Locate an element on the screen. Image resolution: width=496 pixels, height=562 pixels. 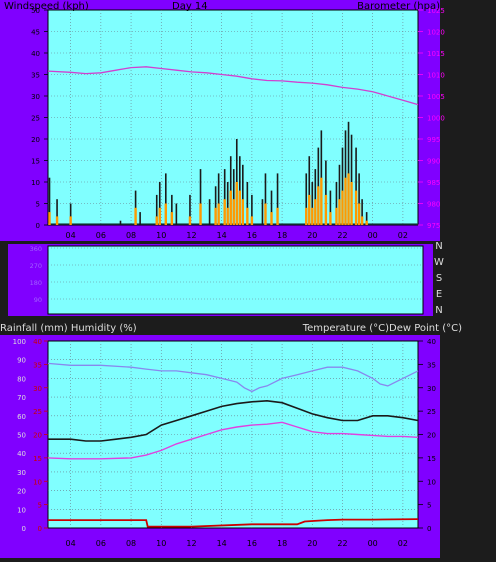
windspeed-tick-label: 50 is located at coordinates (35, 11).